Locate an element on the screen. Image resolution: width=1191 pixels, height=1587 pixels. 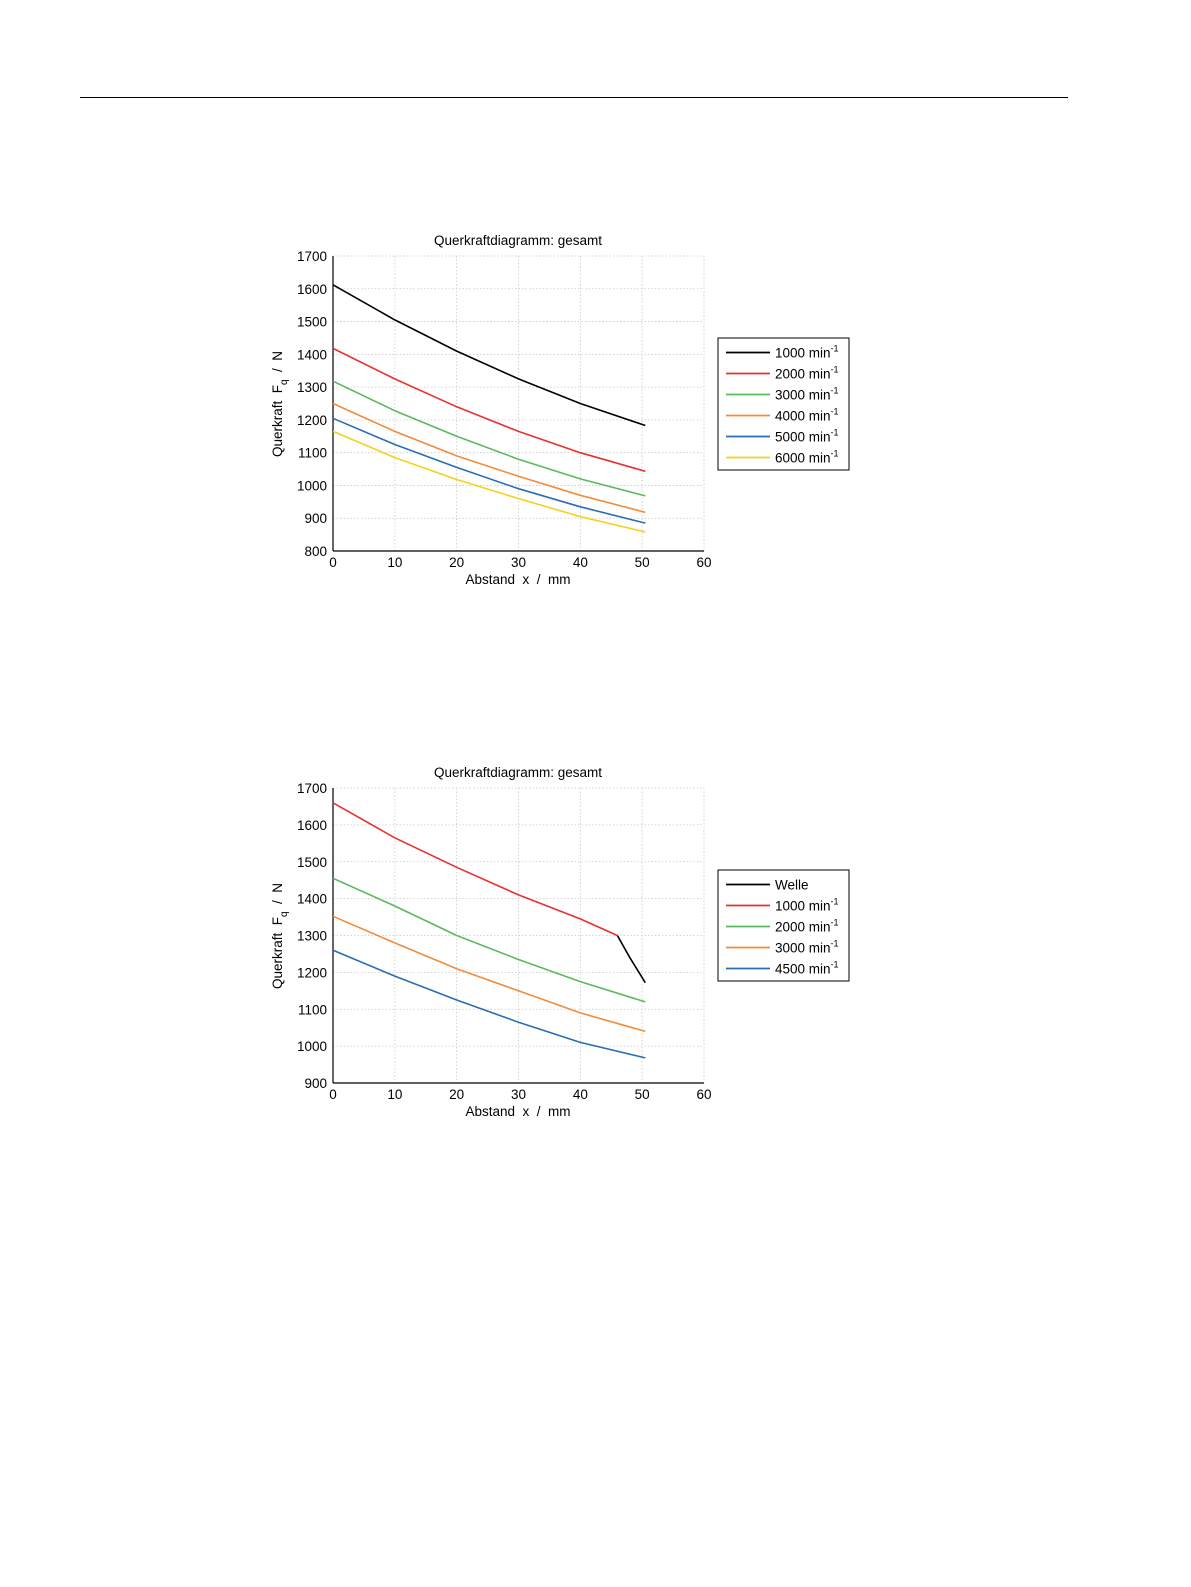
chart-1-ytick-label: 1300 is located at coordinates (312, 387).